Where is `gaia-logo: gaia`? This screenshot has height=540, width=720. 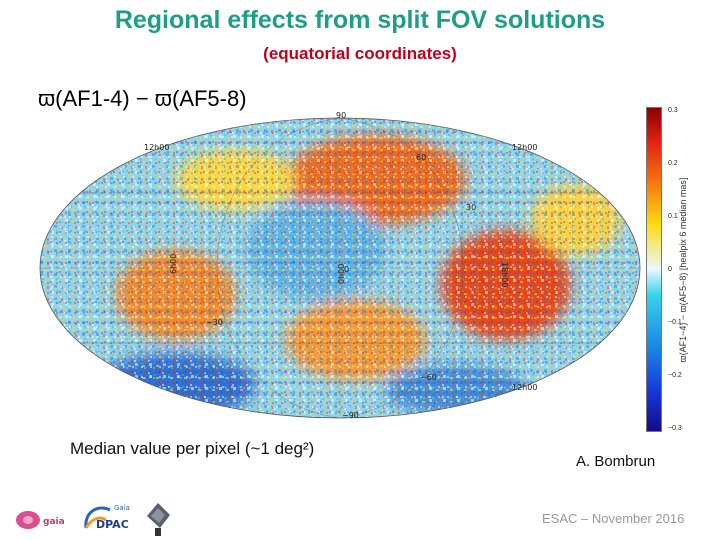
gaia-logo: gaia is located at coordinates (40, 520).